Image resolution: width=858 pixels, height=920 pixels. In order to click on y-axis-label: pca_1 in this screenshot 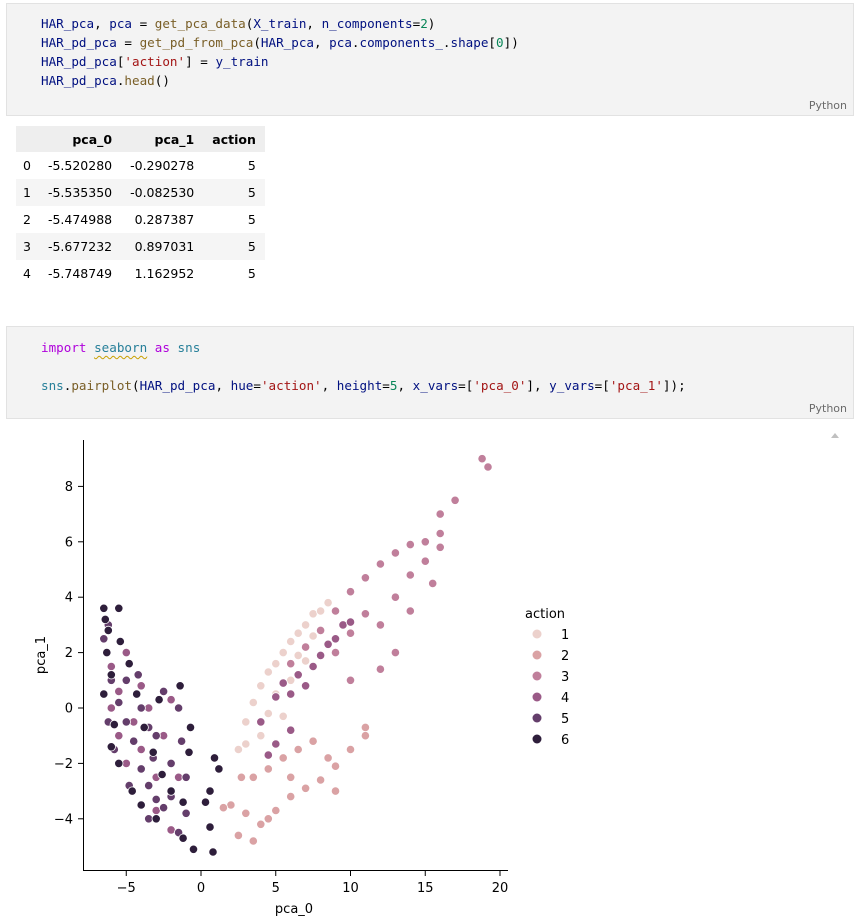, I will do `click(41, 655)`.